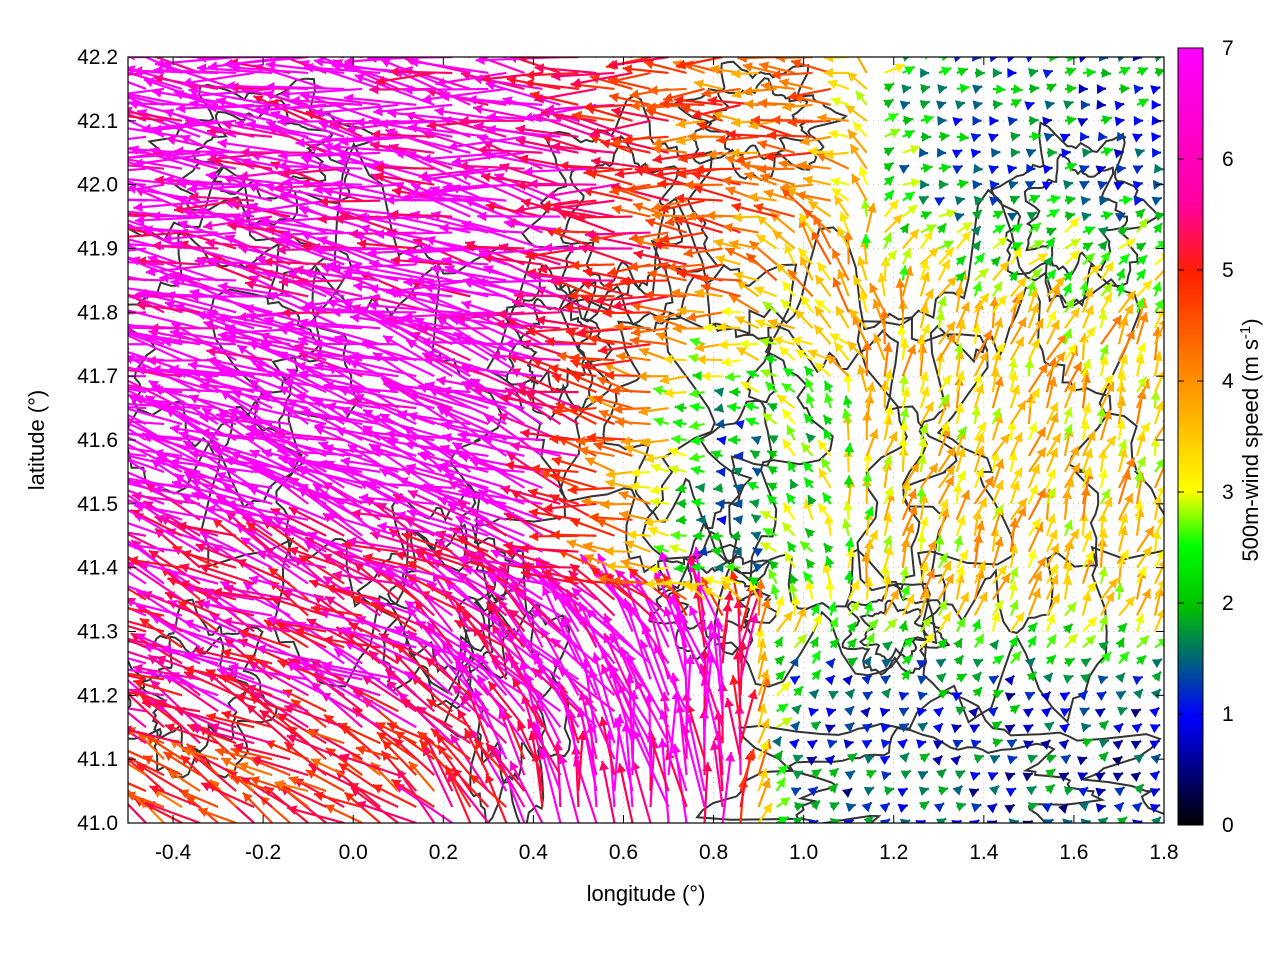 The width and height of the screenshot is (1280, 960). I want to click on terrain-contour-line, so click(1076, 214).